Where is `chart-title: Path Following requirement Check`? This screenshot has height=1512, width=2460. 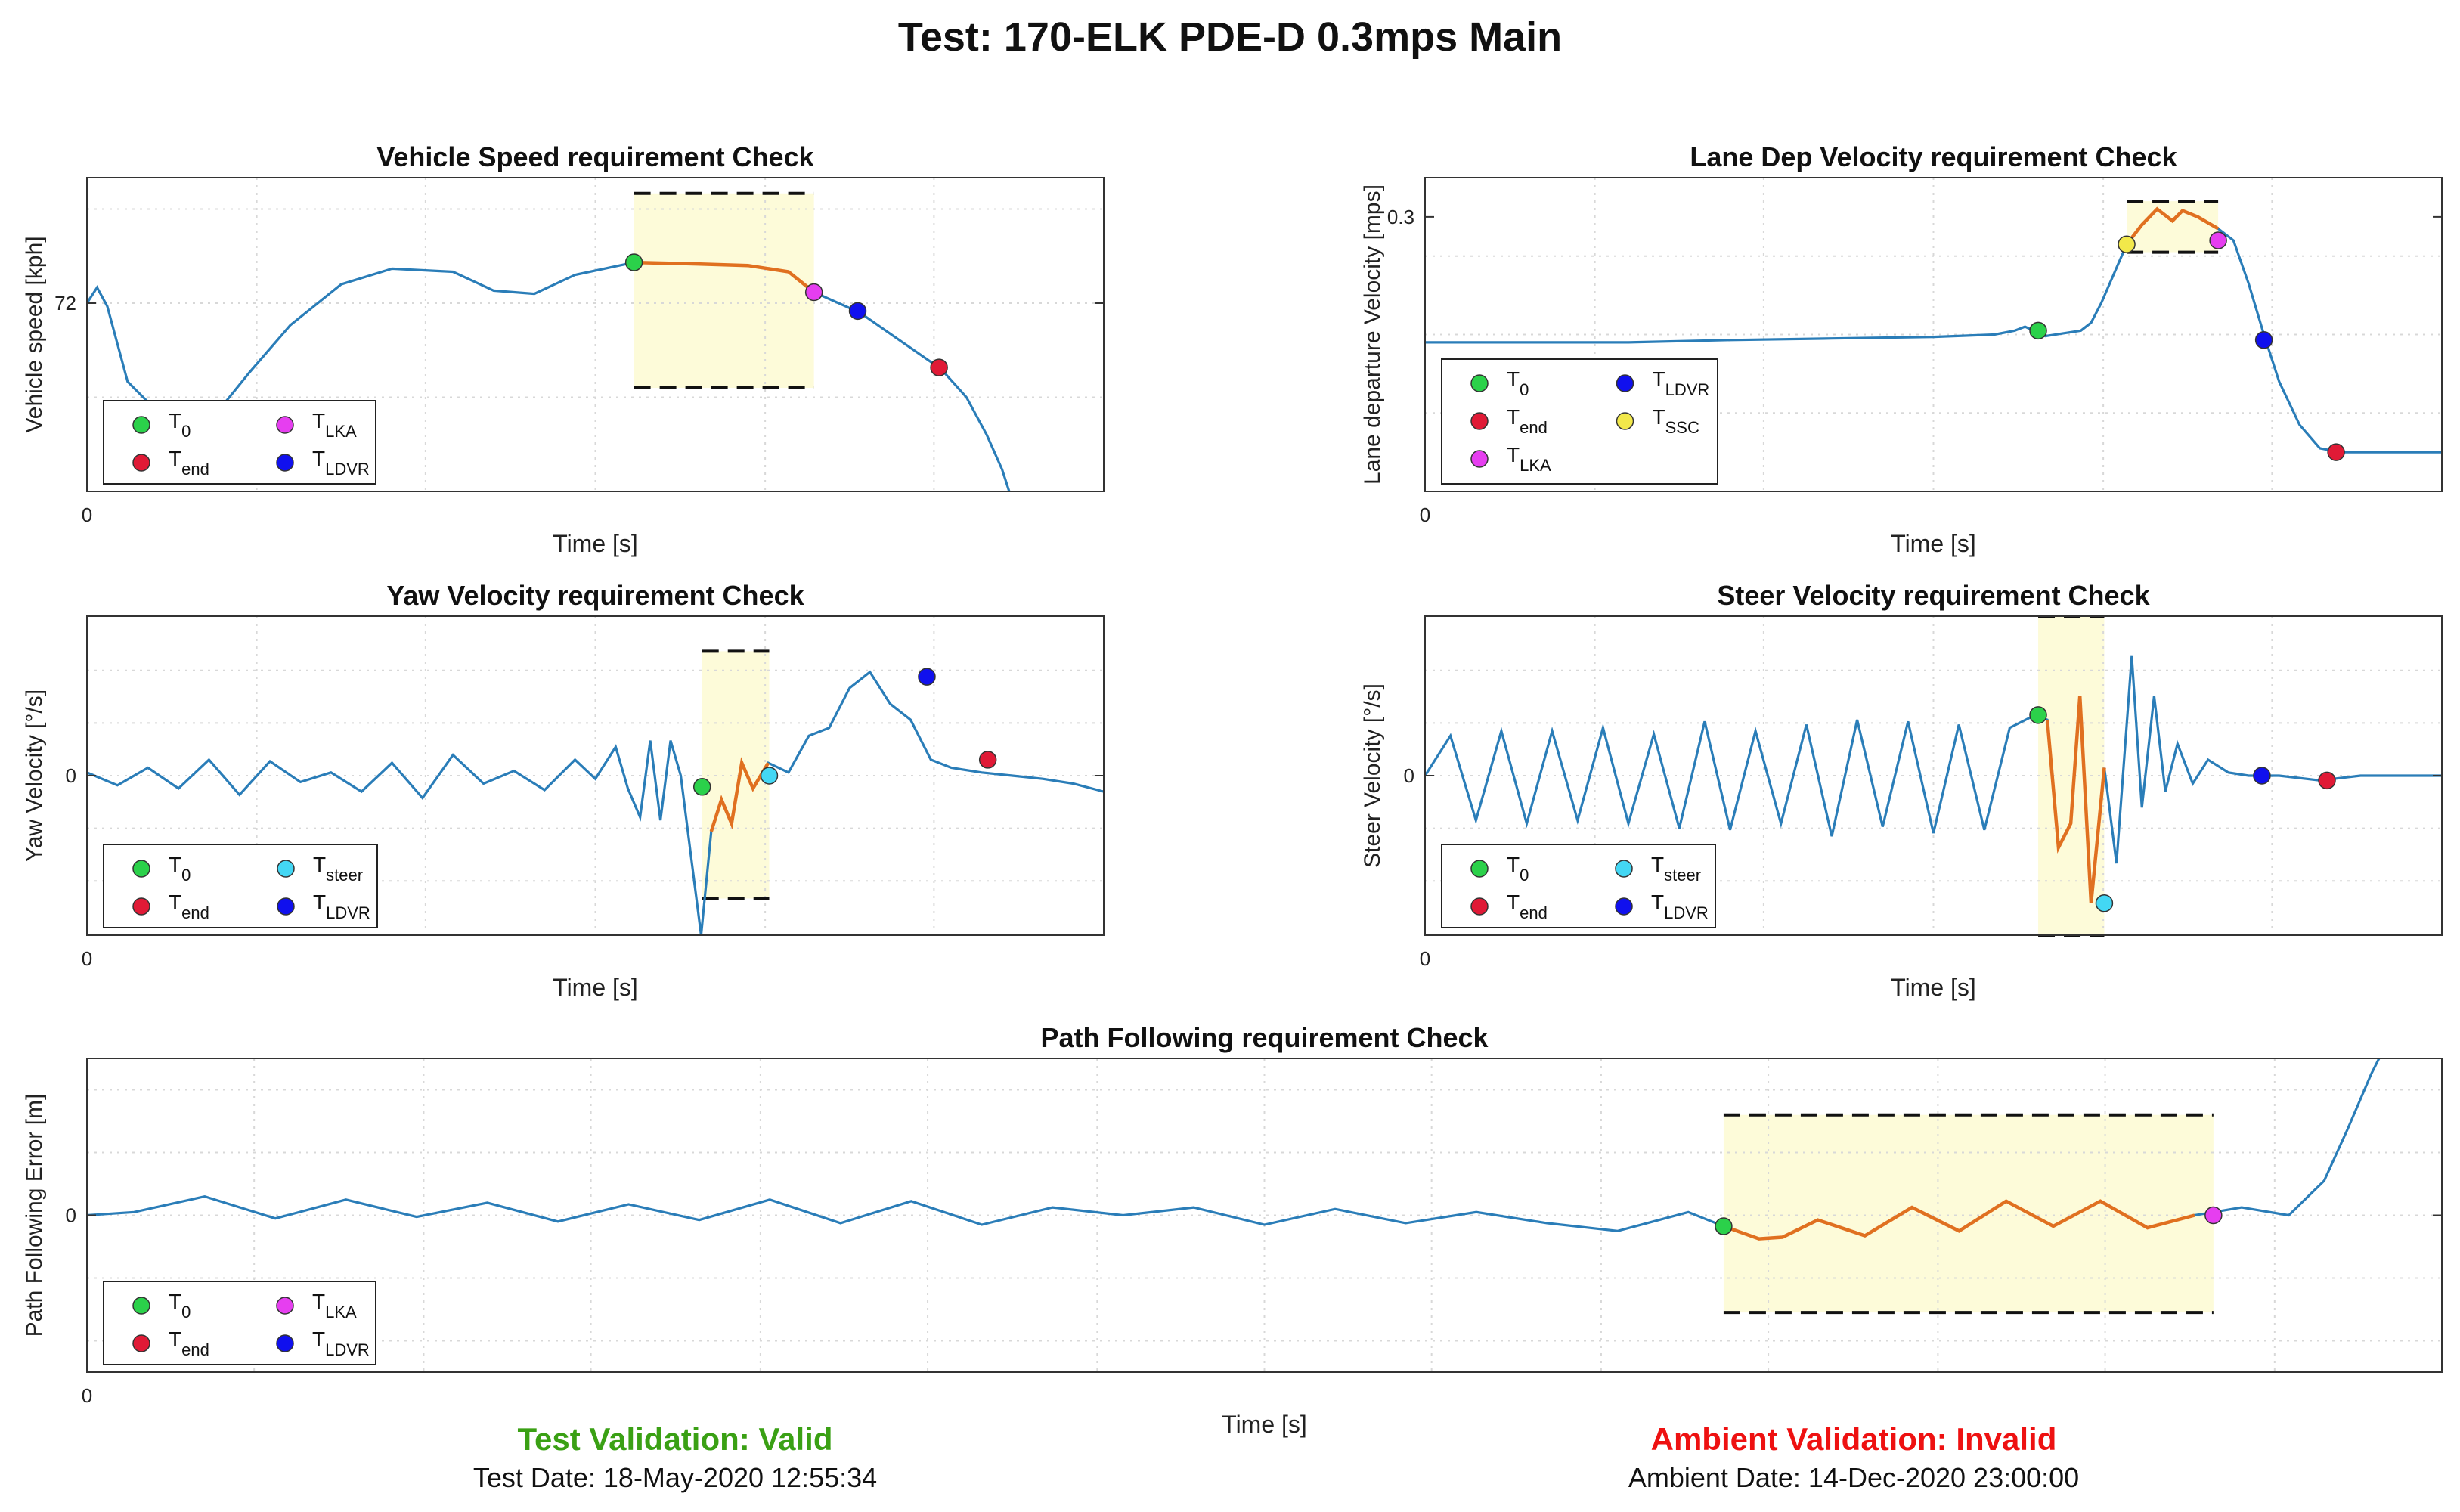 chart-title: Path Following requirement Check is located at coordinates (1264, 1037).